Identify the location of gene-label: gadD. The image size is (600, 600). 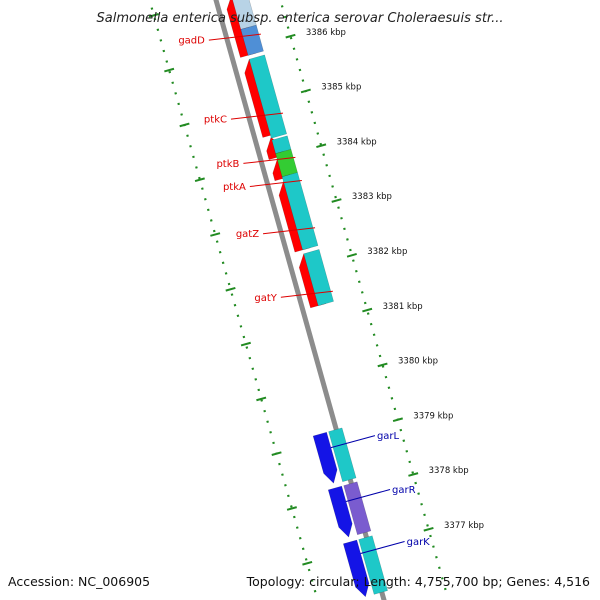
(191, 41).